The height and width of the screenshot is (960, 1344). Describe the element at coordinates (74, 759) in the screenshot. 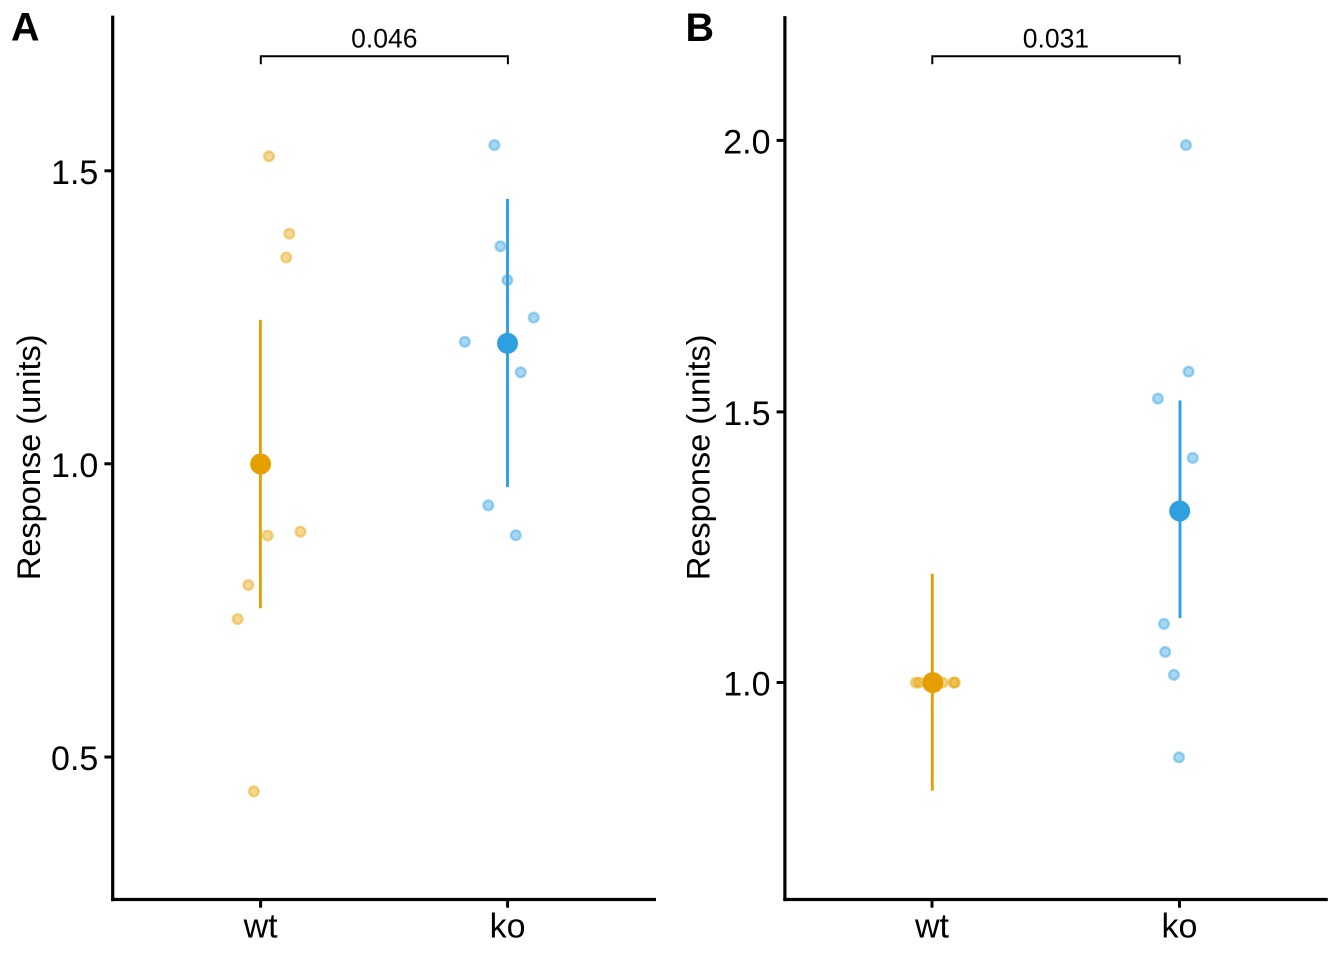

I see `svg-text: 0.5` at that location.